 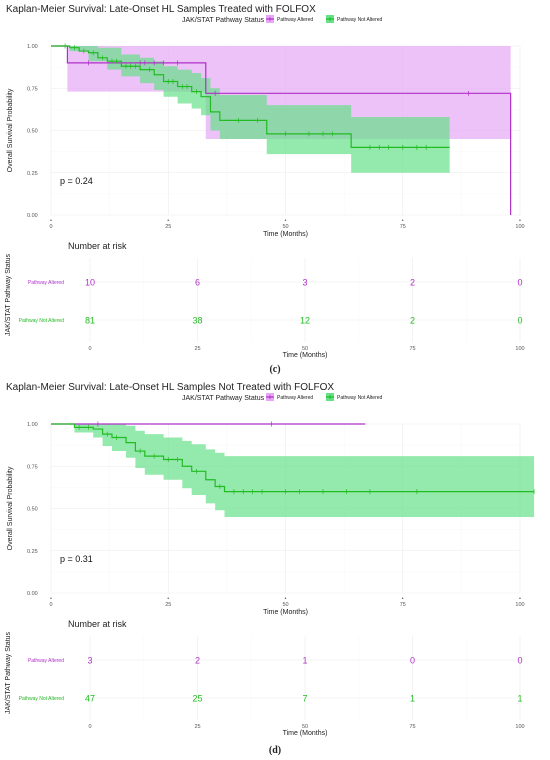 What do you see at coordinates (197, 699) in the screenshot?
I see `risk-count: 25` at bounding box center [197, 699].